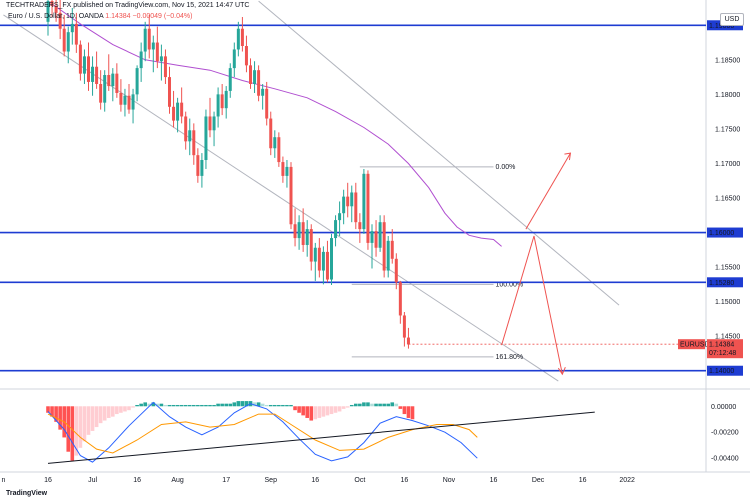 The width and height of the screenshot is (750, 500). What do you see at coordinates (437, 262) in the screenshot?
I see `fibonacci-levels: 0.00% 100.00% 161.80%` at bounding box center [437, 262].